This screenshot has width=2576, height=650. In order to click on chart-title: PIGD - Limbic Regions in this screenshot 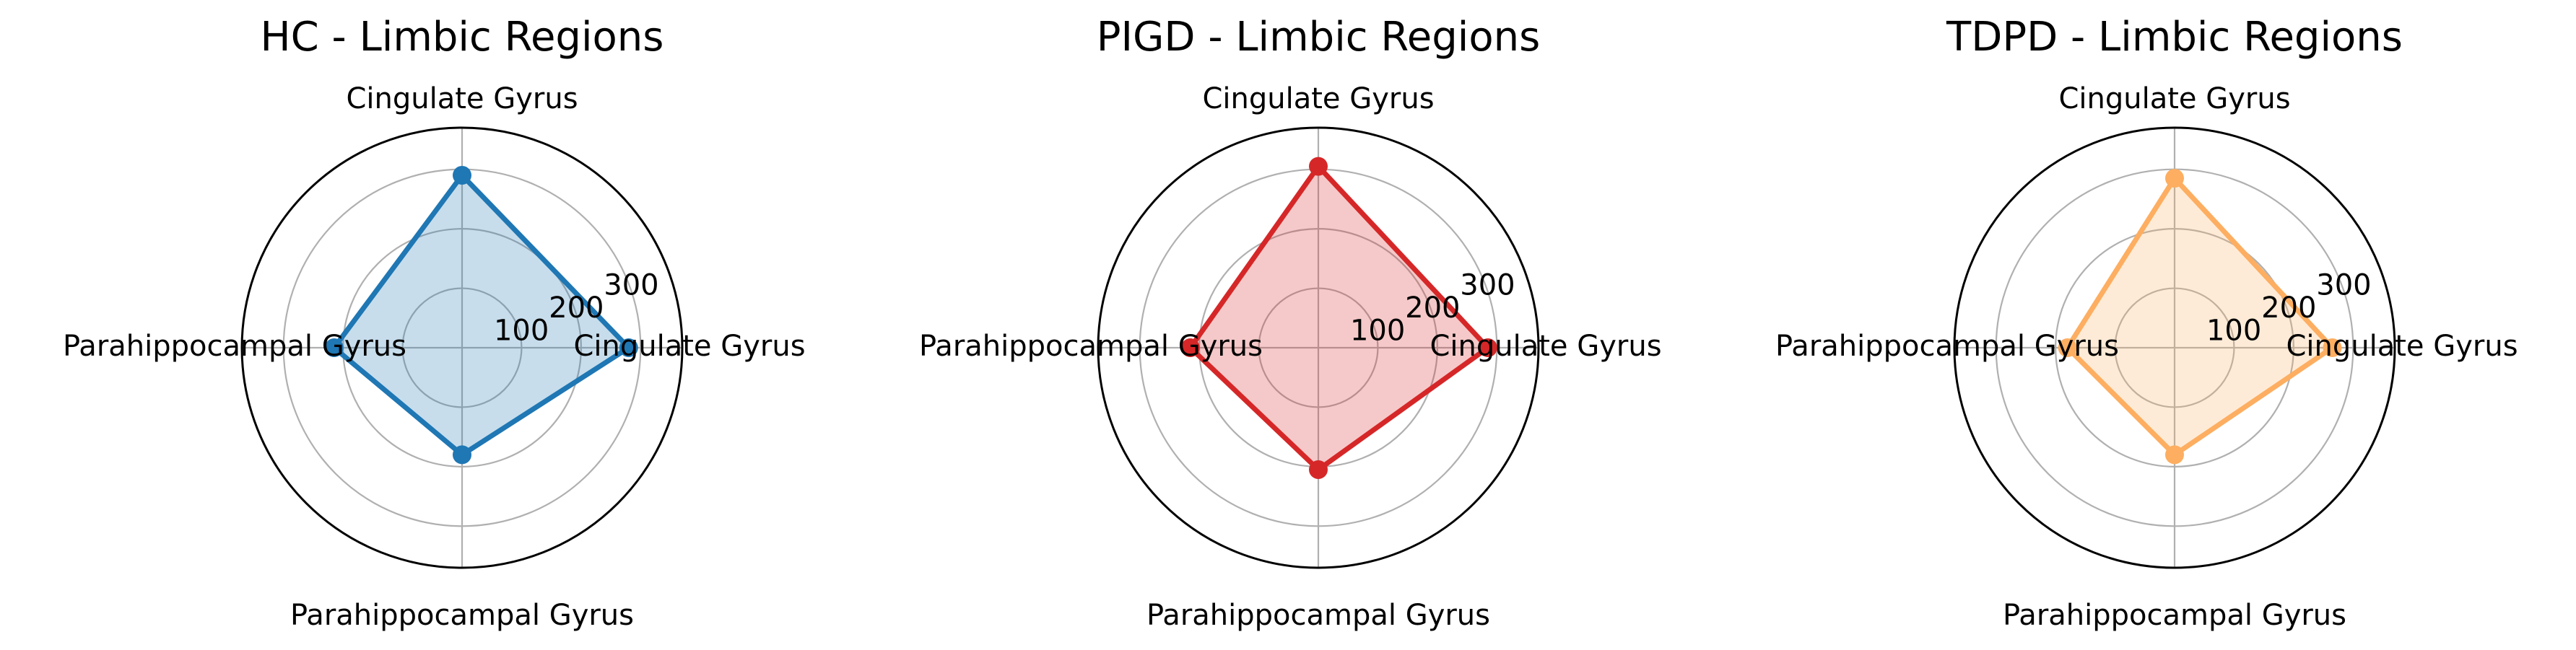, I will do `click(1319, 37)`.